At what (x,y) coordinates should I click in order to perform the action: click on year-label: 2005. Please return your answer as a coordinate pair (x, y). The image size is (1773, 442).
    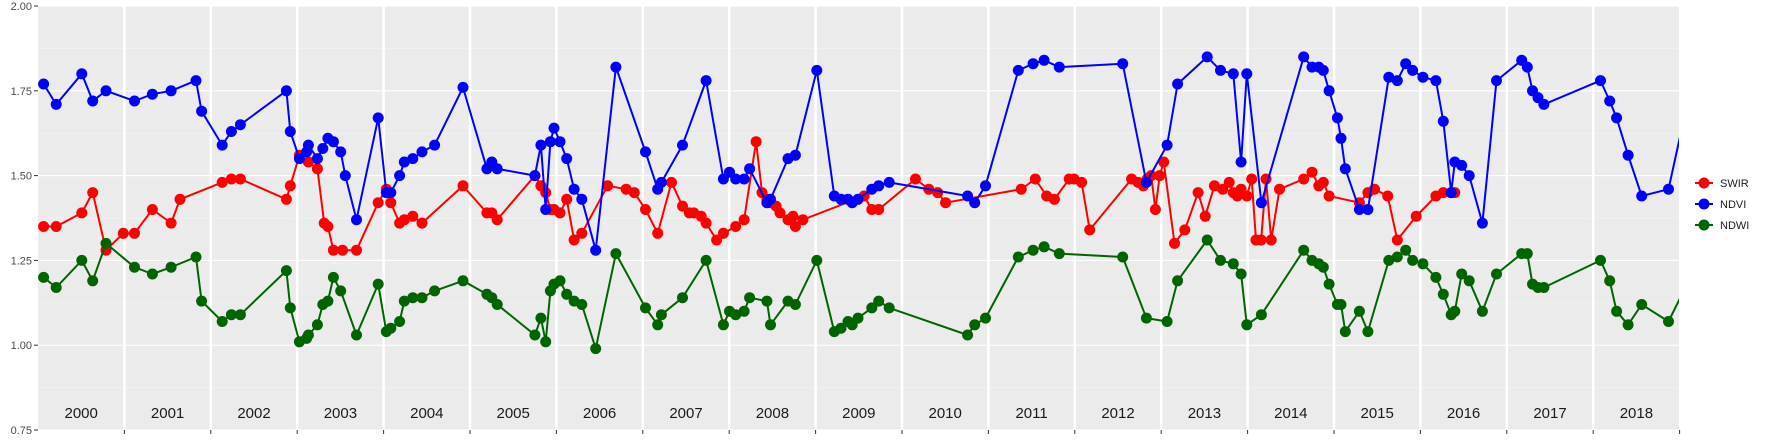
    Looking at the image, I should click on (513, 413).